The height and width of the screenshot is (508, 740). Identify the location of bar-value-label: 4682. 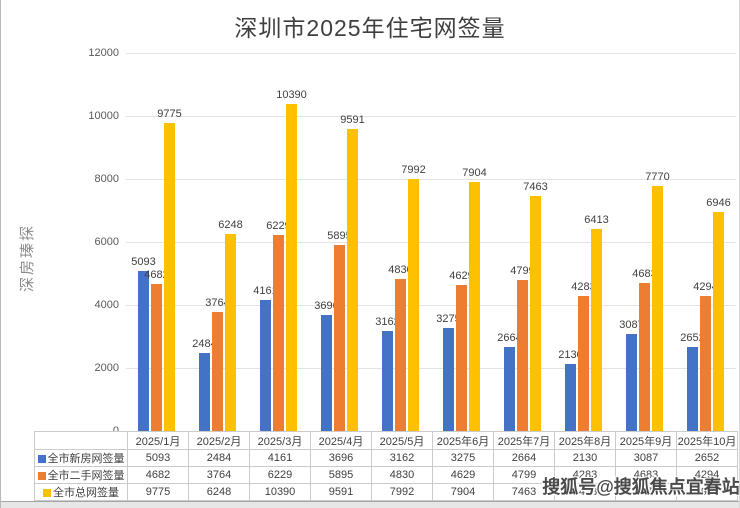
(156, 275).